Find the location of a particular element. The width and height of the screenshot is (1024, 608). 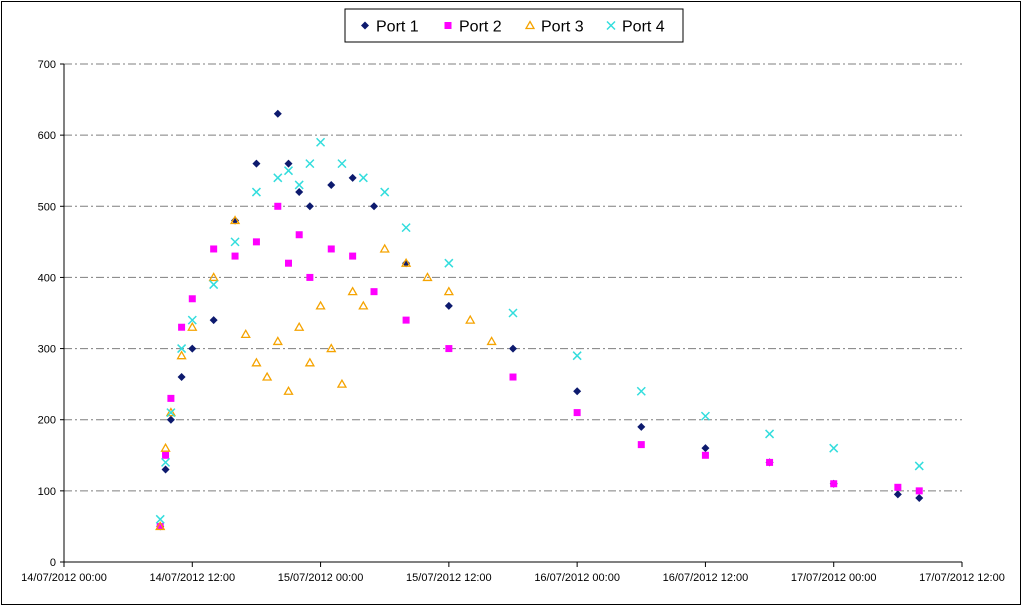

legend: Port 1 Port 2 Port 3 Port 4 is located at coordinates (514, 25).